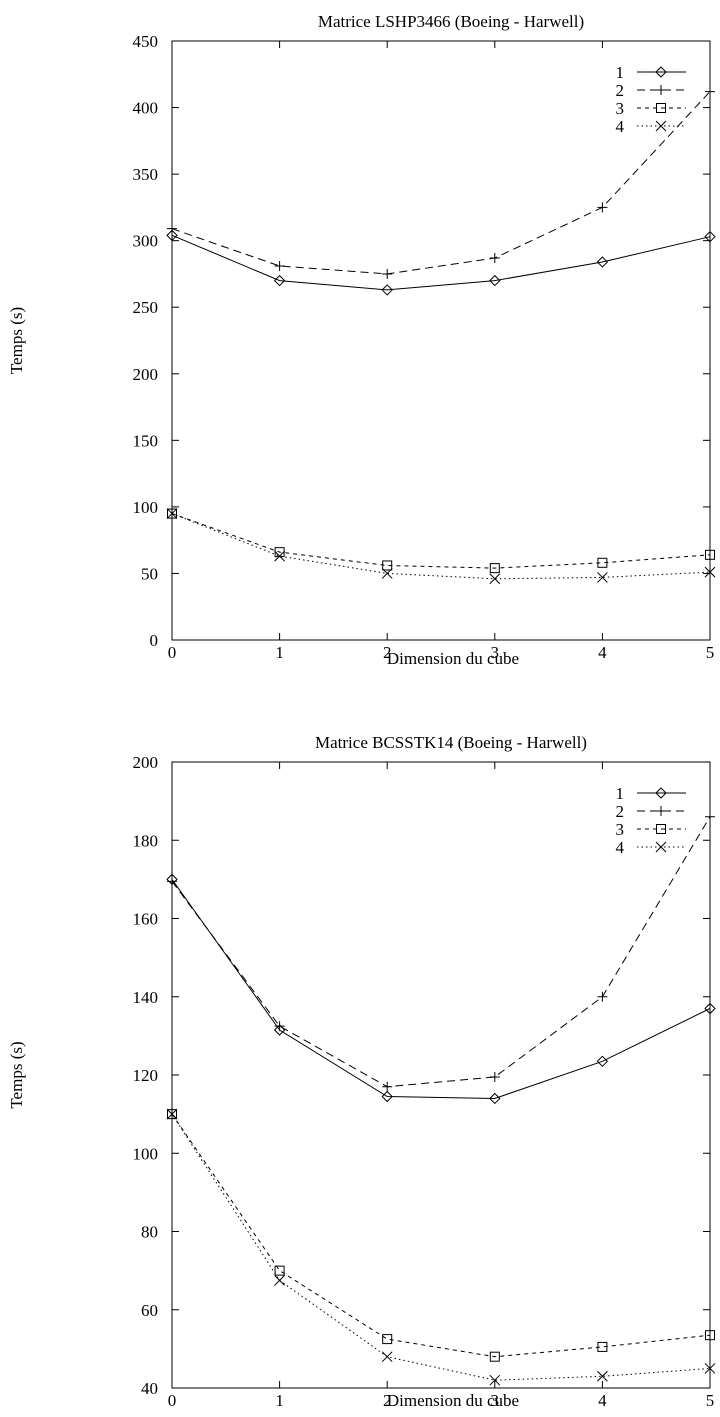 The image size is (720, 1417). Describe the element at coordinates (620, 847) in the screenshot. I see `legend-label: 4` at that location.